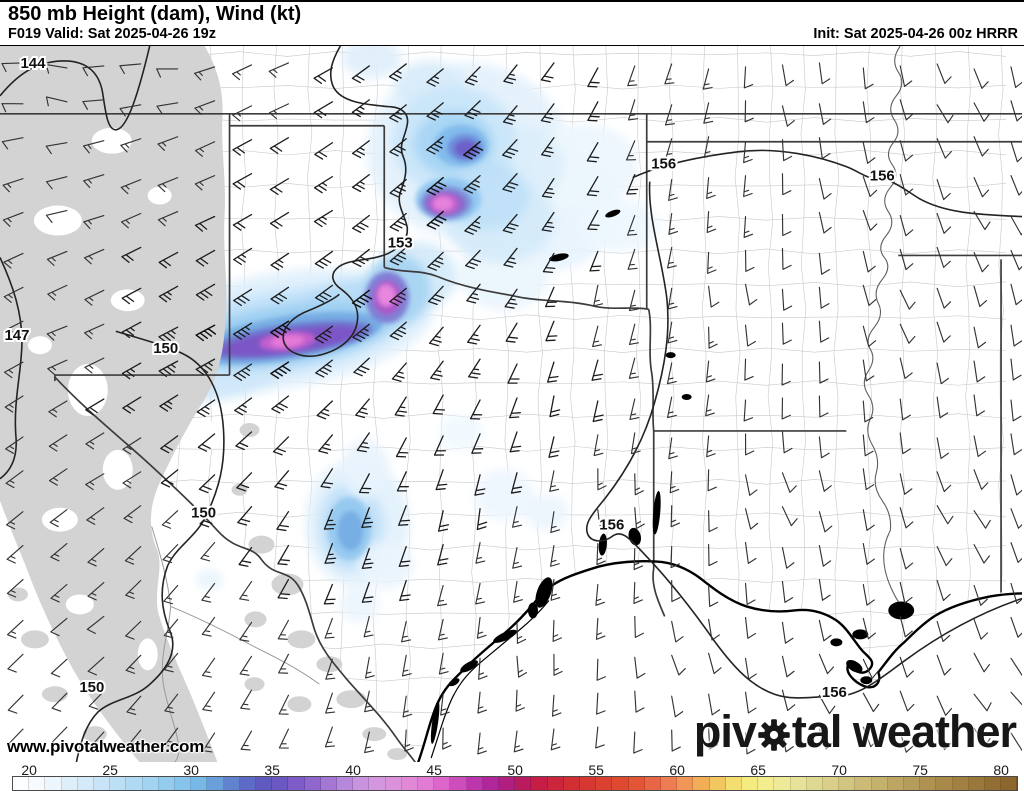 The height and width of the screenshot is (791, 1024). I want to click on pivotal-weather-logo: piv tal weather, so click(855, 732).